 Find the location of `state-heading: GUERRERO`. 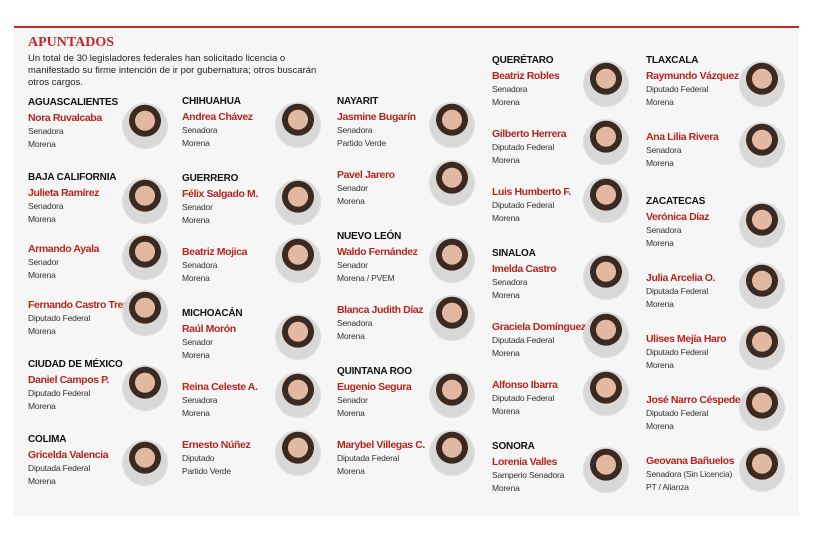

state-heading: GUERRERO is located at coordinates (210, 178).